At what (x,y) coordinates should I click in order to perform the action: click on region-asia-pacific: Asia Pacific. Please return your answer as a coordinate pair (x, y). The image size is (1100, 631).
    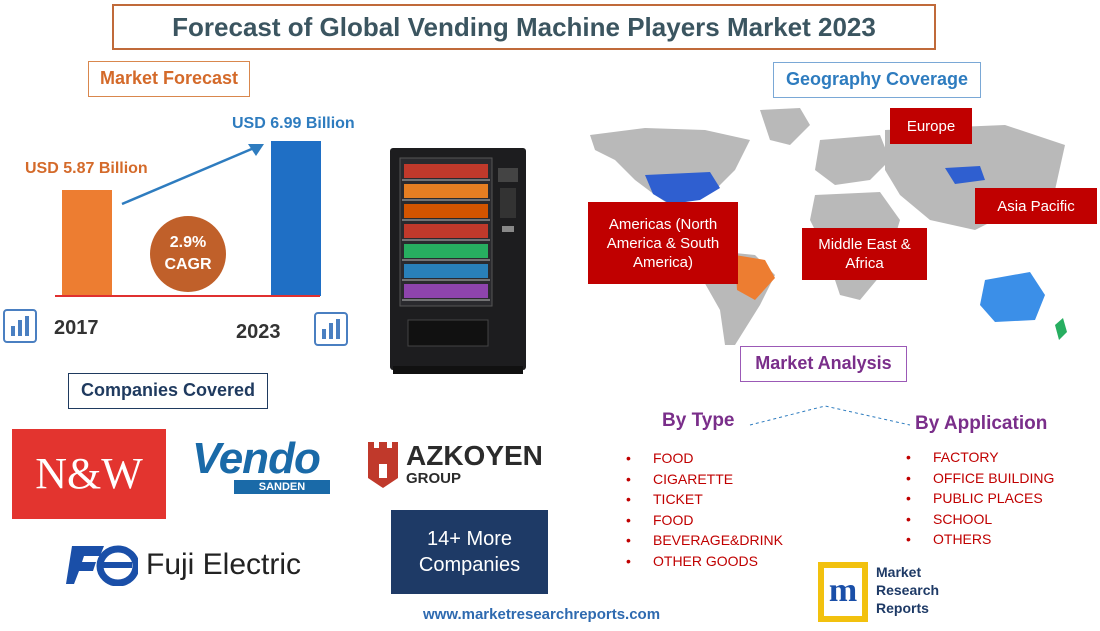
    Looking at the image, I should click on (1036, 206).